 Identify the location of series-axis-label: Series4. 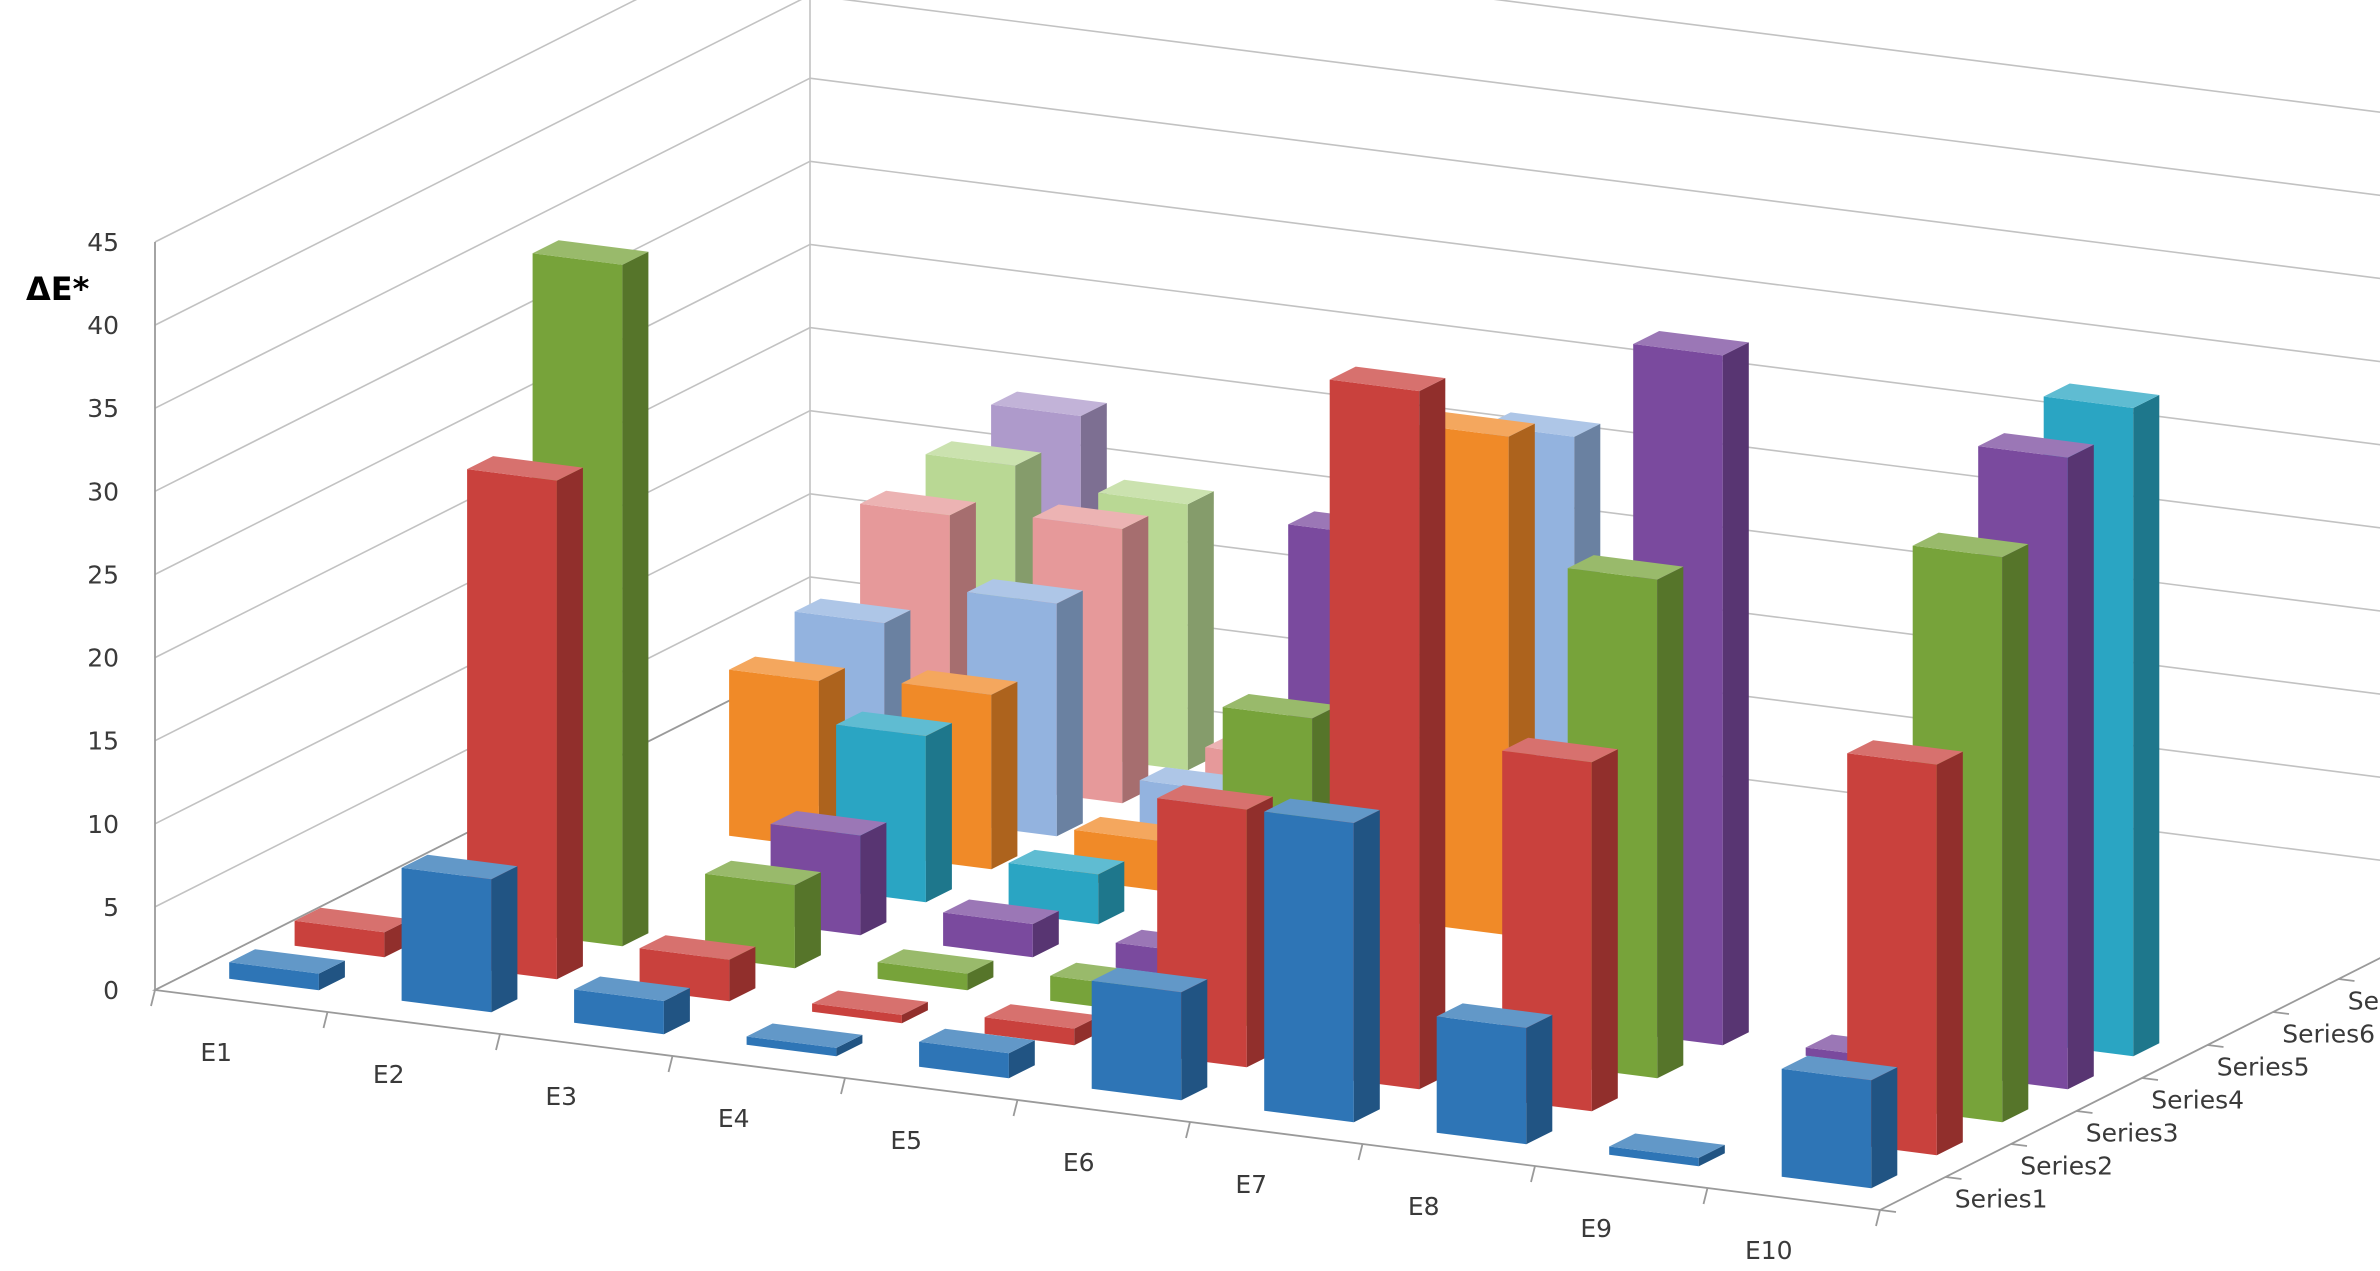
(2197, 1100).